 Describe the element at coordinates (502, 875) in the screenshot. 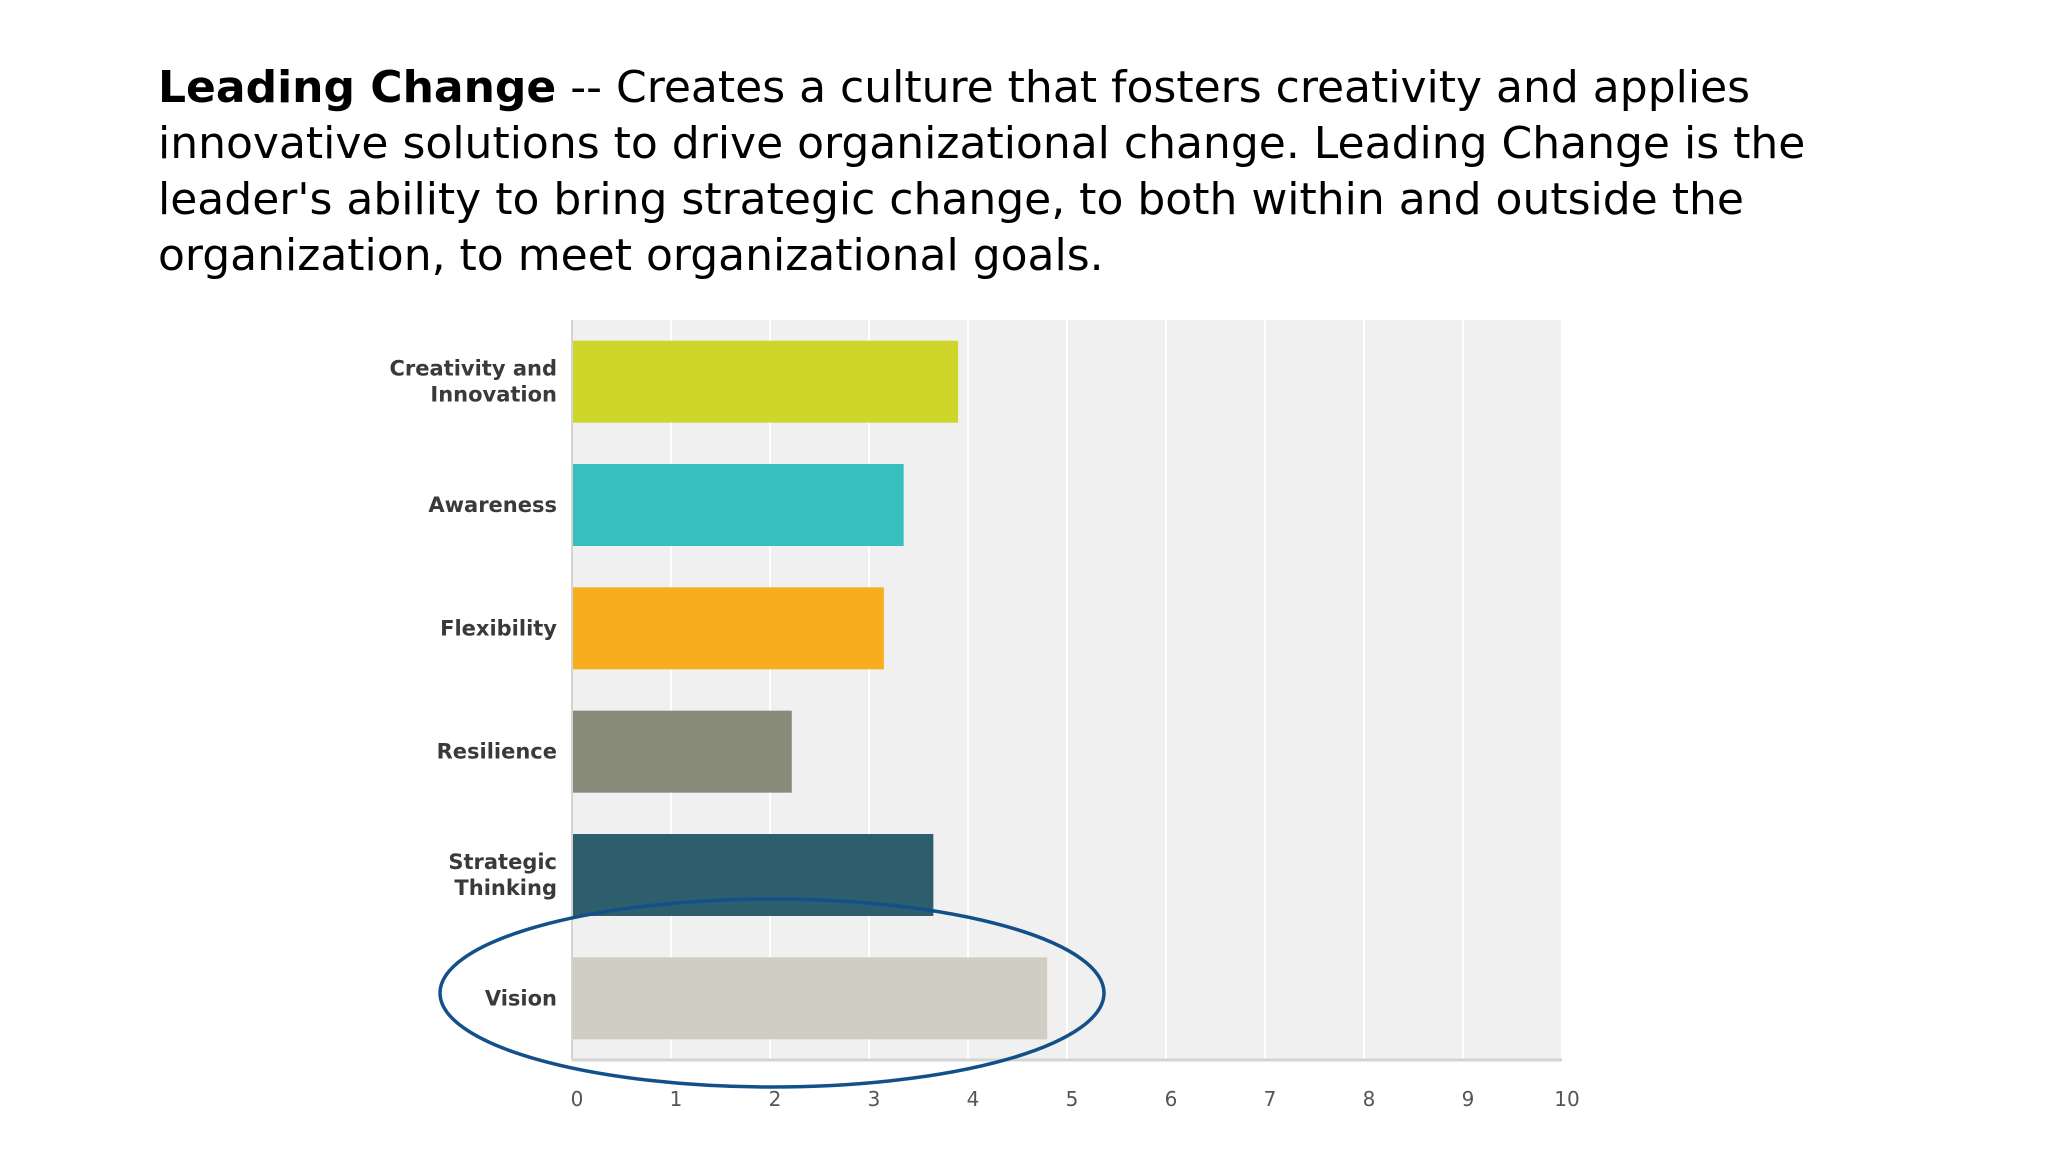

I see `category-label: Strategic Thinking` at that location.